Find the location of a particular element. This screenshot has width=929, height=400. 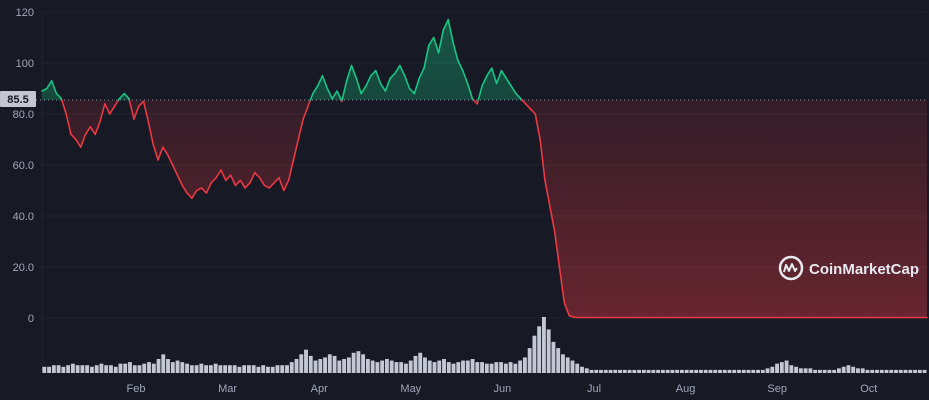

x-tick-label: May is located at coordinates (410, 389).